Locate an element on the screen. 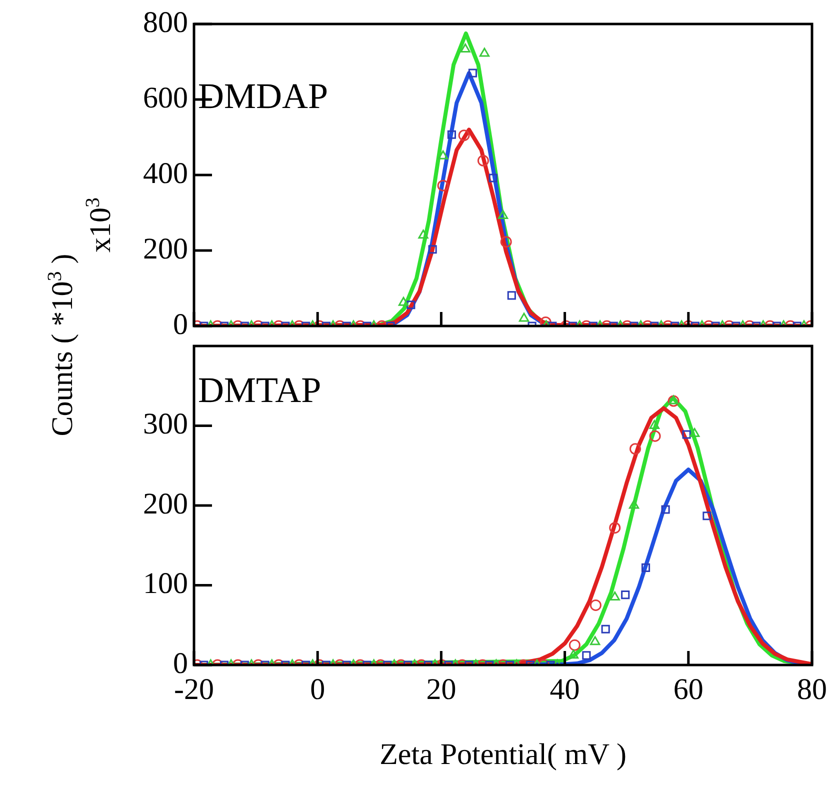 This screenshot has height=786, width=835. y-tick-label: 100 is located at coordinates (165, 583).